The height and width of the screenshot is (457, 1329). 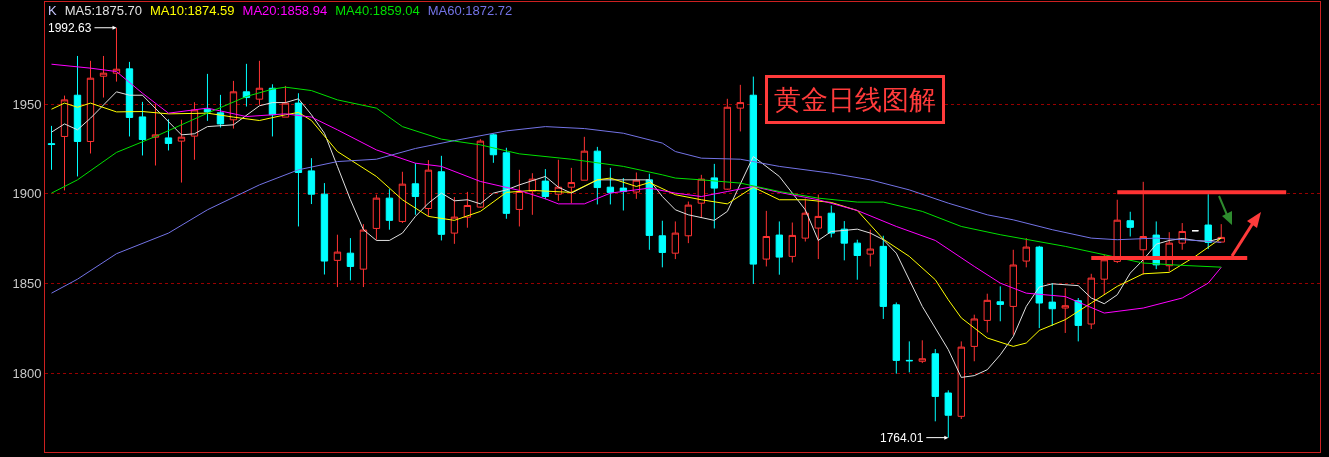 What do you see at coordinates (103, 10) in the screenshot?
I see `text: MA5:1875.70` at bounding box center [103, 10].